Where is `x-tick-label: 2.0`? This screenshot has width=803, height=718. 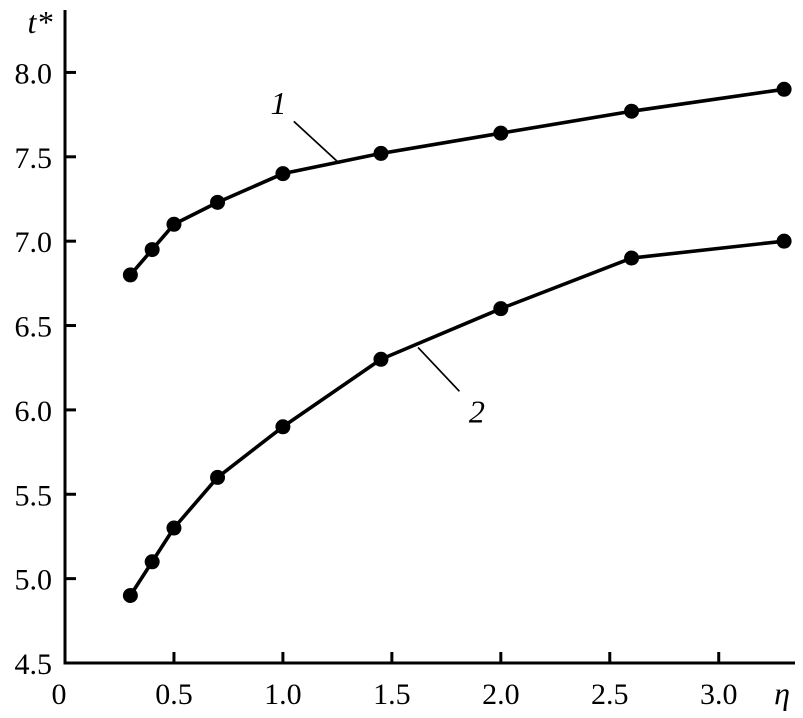 x-tick-label: 2.0 is located at coordinates (501, 694).